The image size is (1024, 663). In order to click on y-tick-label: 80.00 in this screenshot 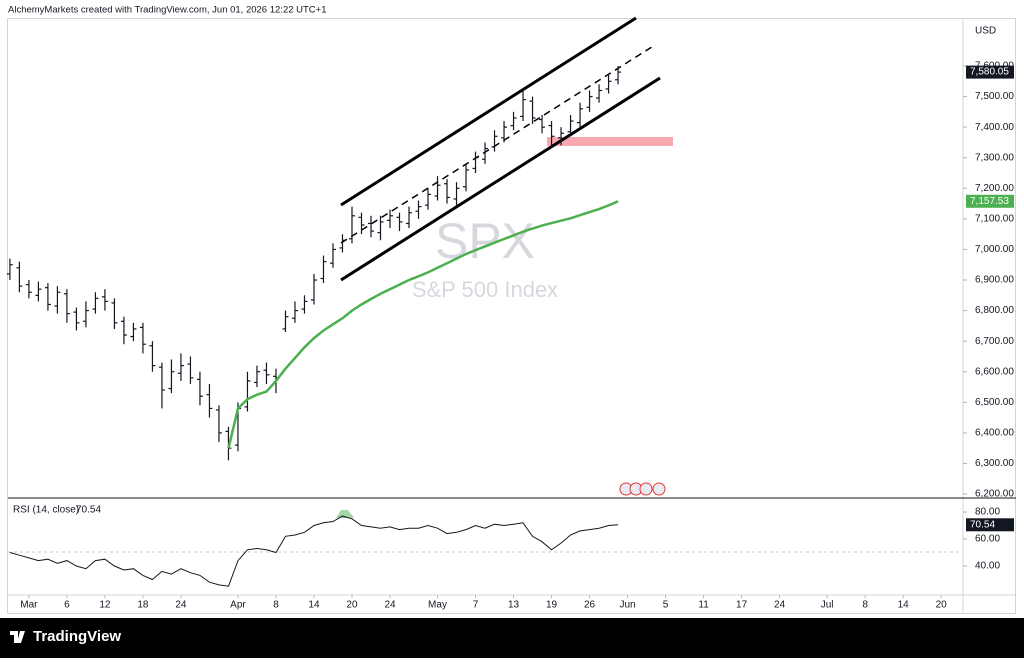, I will do `click(987, 512)`.